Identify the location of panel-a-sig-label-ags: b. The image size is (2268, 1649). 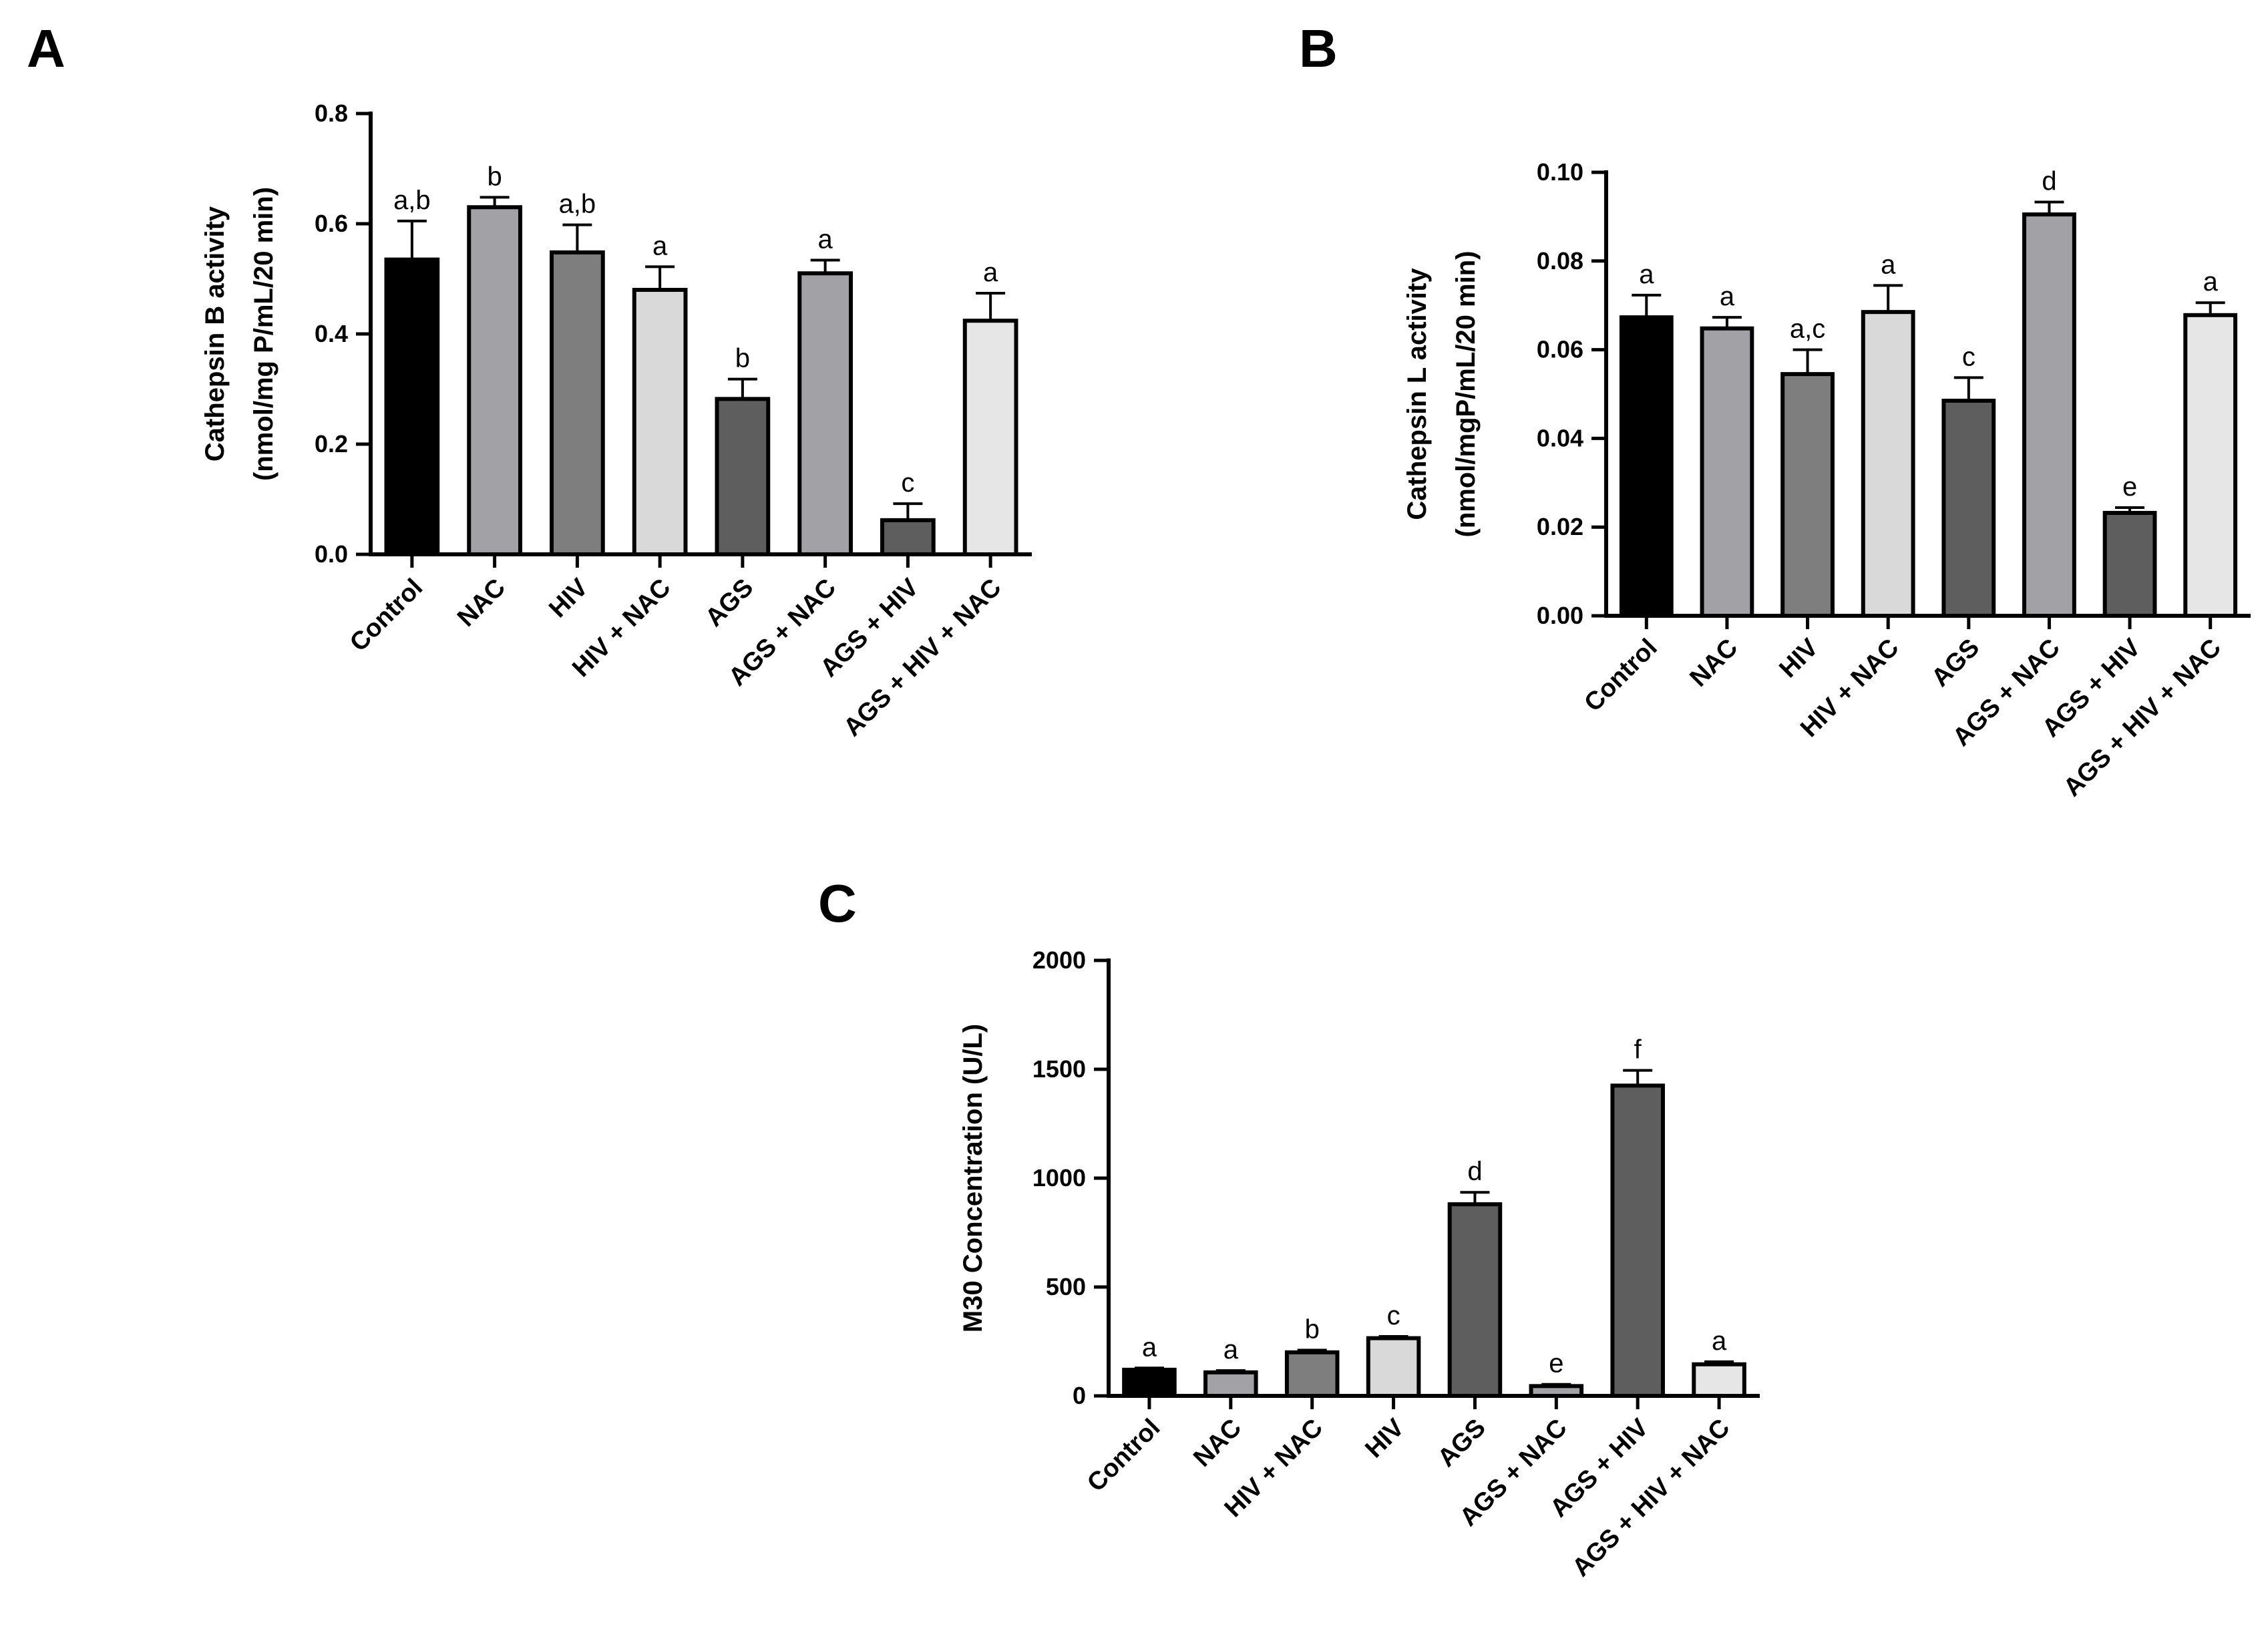
(743, 358).